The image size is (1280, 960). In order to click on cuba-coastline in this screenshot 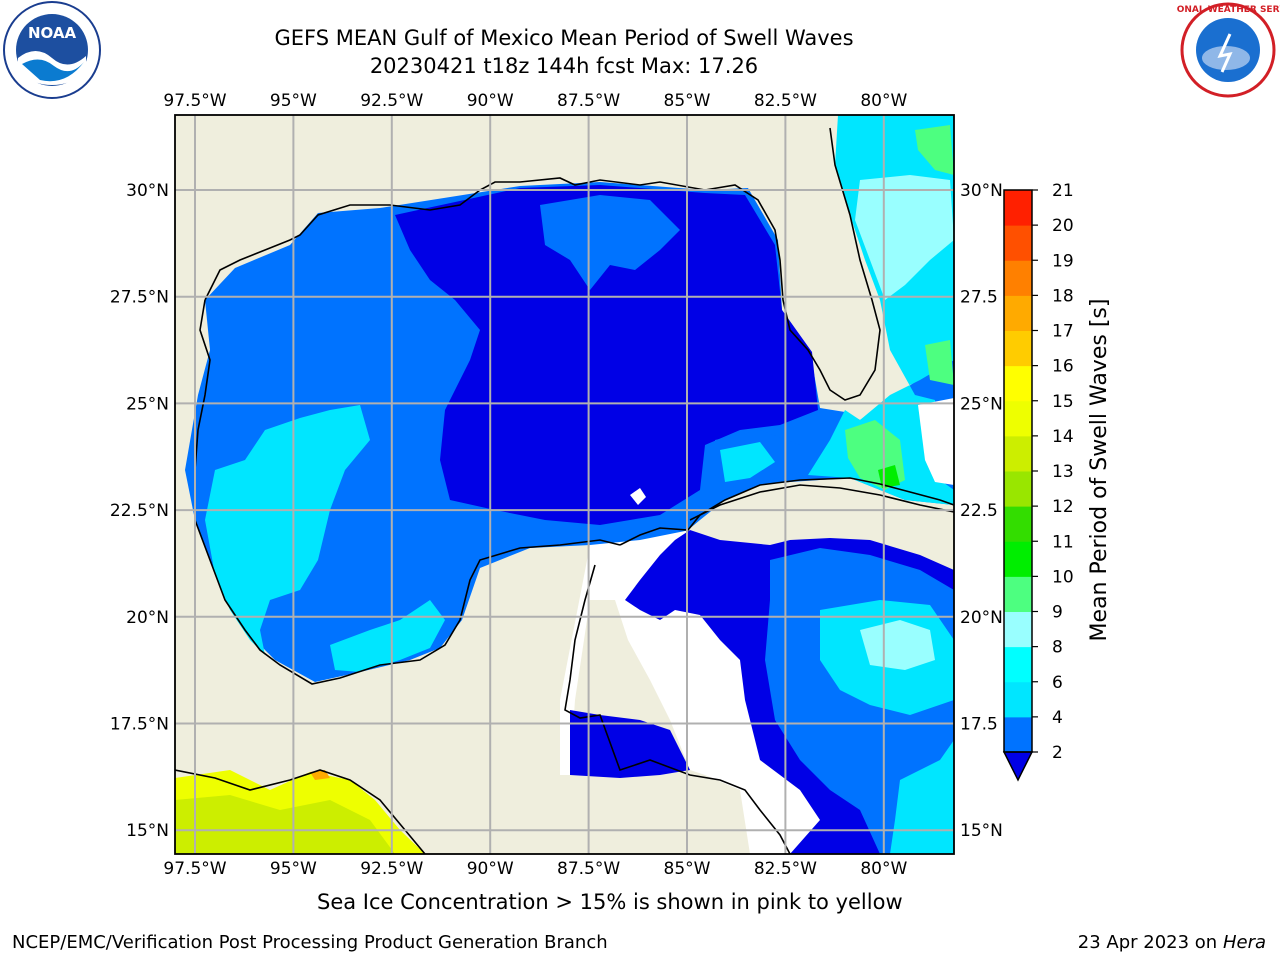, I will do `click(821, 502)`.